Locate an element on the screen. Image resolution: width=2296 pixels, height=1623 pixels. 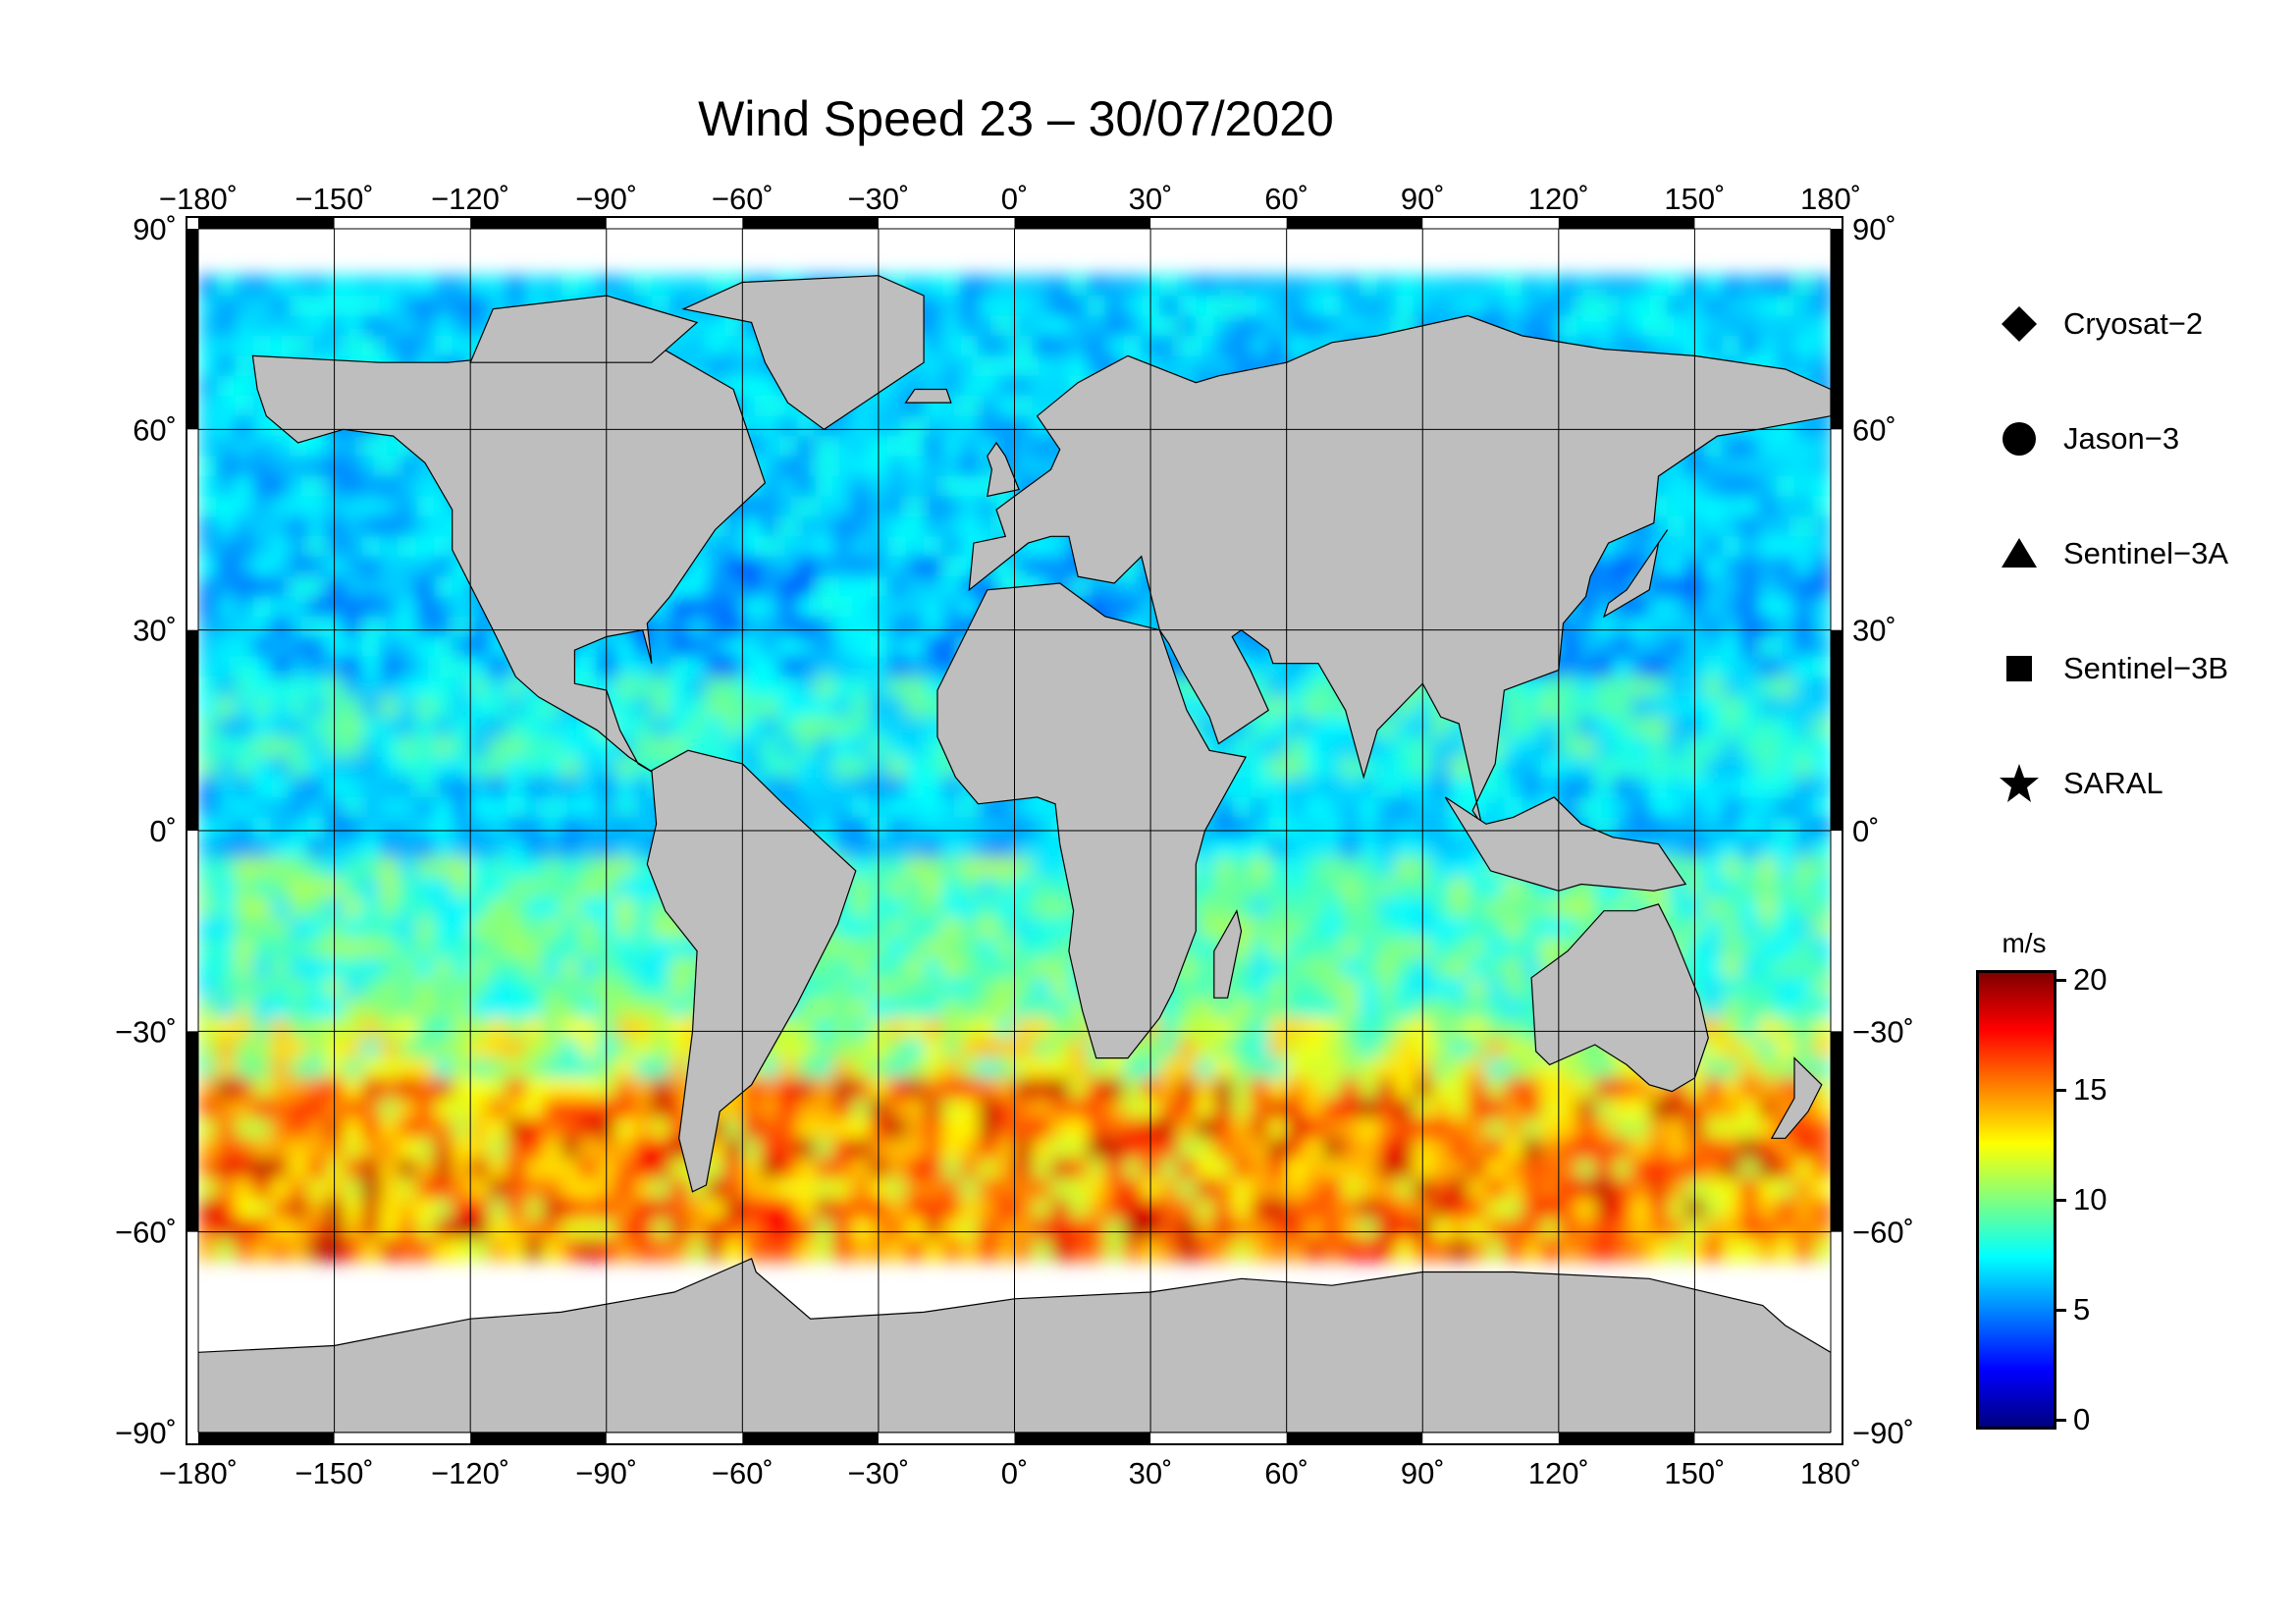
lon-tick-top: −150˚ is located at coordinates (334, 199).